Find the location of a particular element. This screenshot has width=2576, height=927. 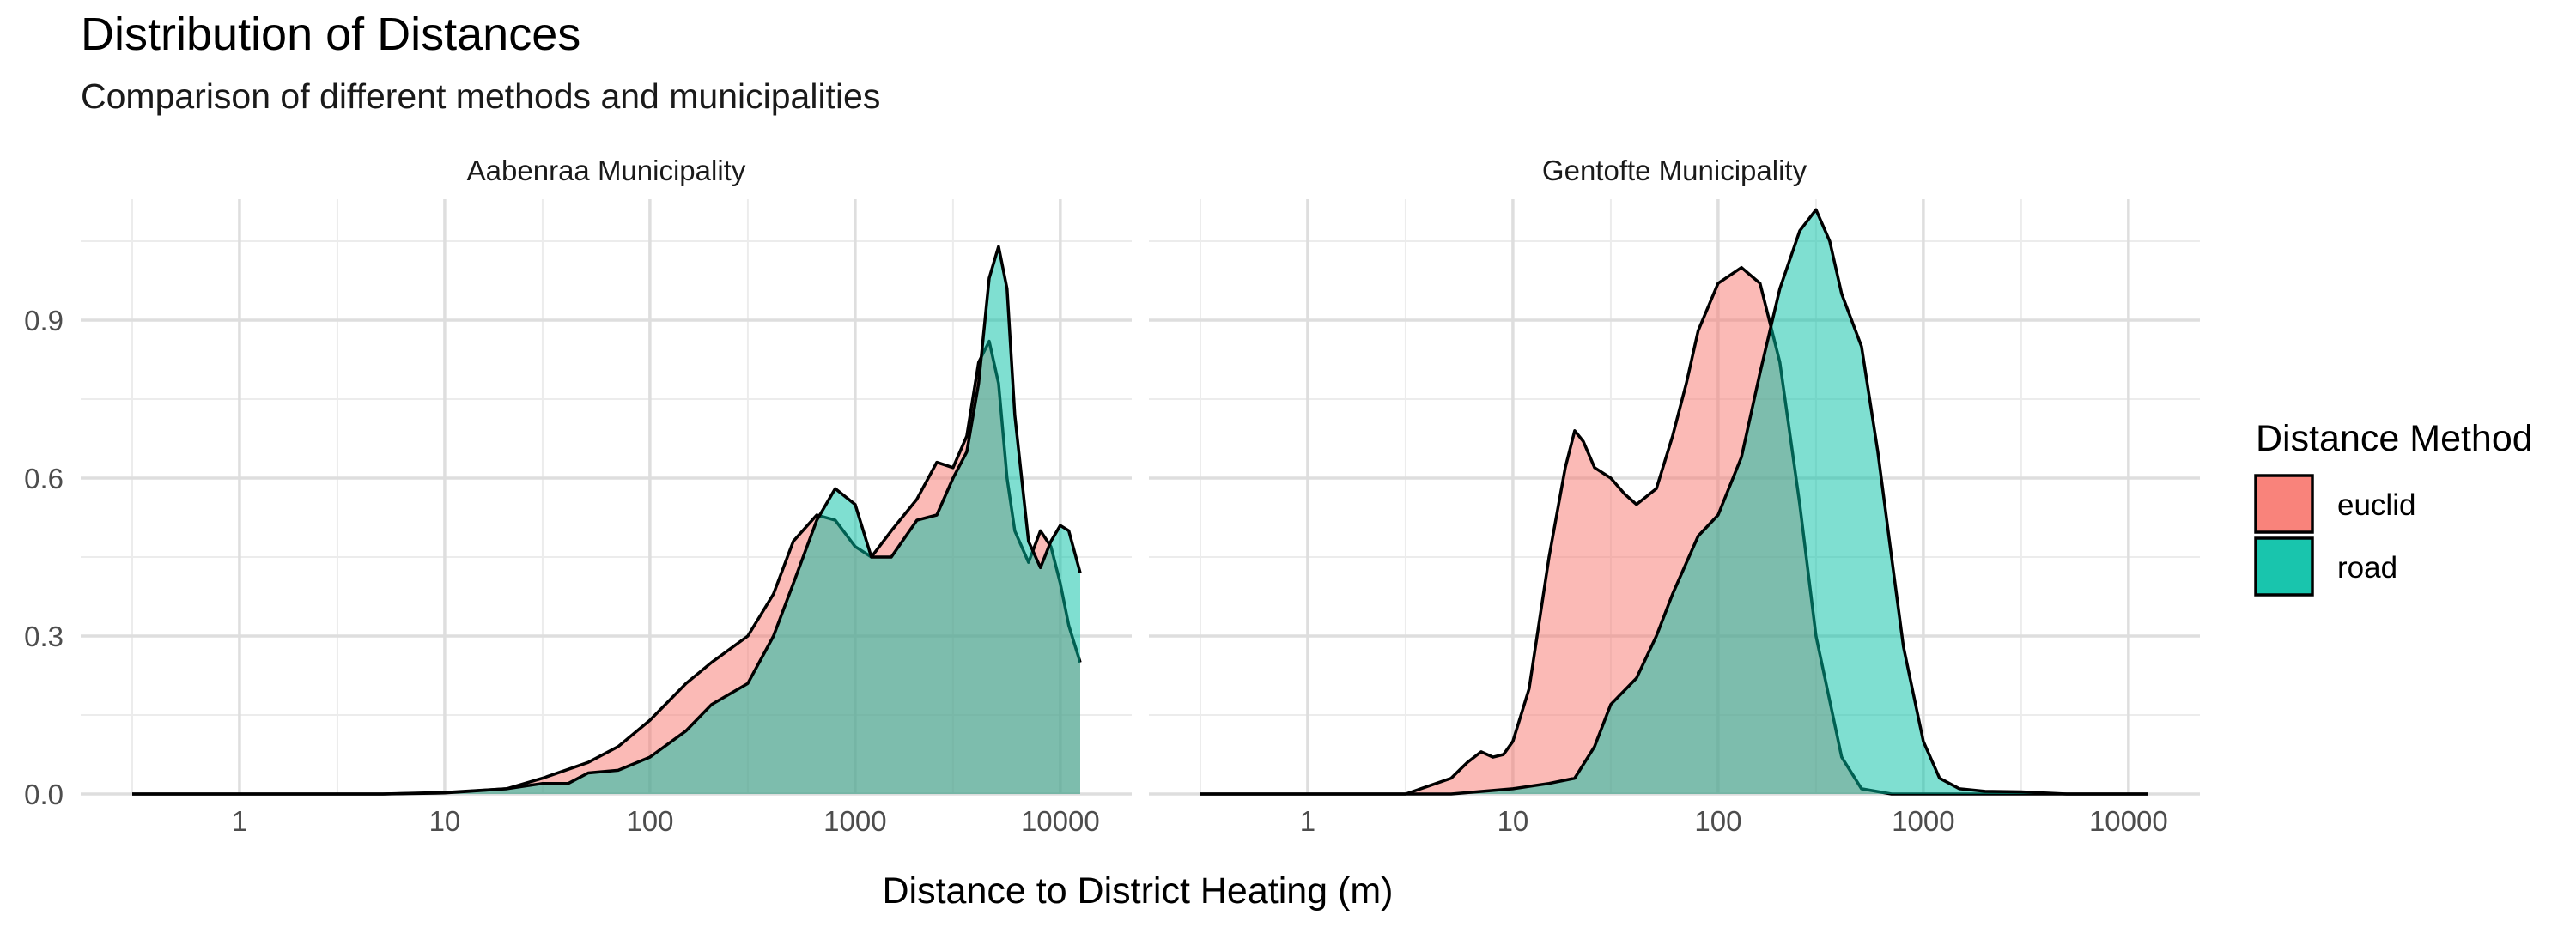

legend-key-road is located at coordinates (2284, 566).